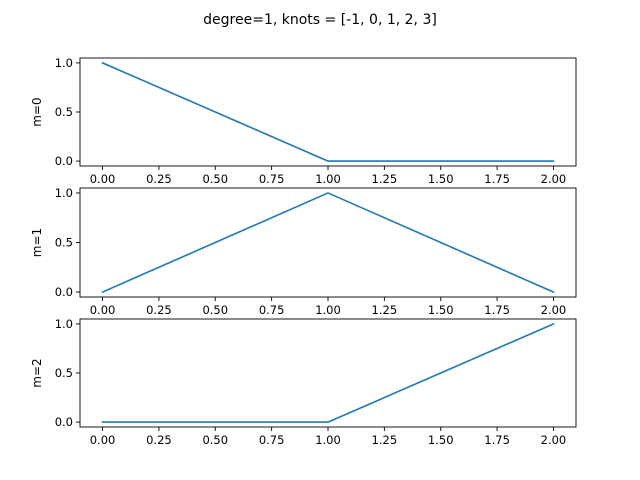 The width and height of the screenshot is (640, 480). Describe the element at coordinates (320, 20) in the screenshot. I see `figure-title: degree=1, knots = [-1, 0, 1, 2, 3]` at that location.